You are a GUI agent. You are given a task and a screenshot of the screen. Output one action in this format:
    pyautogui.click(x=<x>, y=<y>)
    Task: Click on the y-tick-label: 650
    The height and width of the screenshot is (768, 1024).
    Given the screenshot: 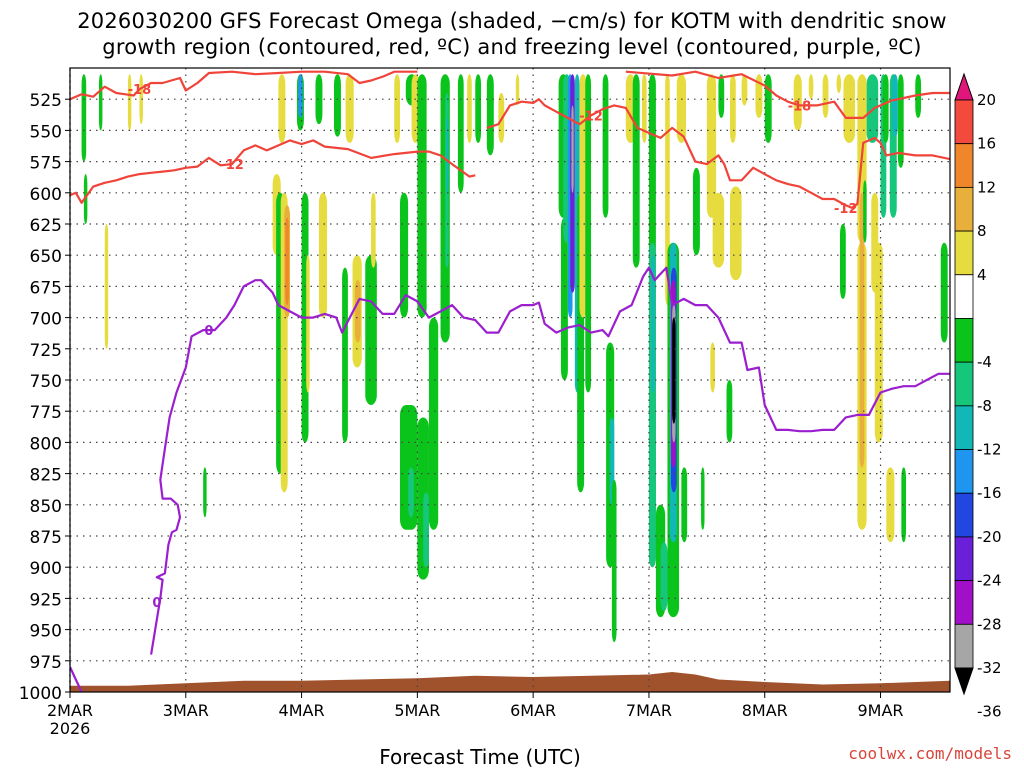 What is the action you would take?
    pyautogui.click(x=46, y=257)
    